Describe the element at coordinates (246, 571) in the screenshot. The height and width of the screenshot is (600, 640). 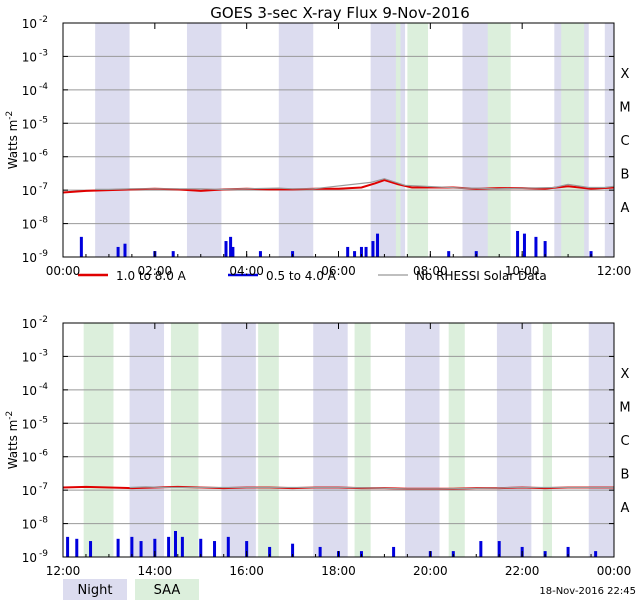
I see `panel-1-x-tick-label-2: 16:00` at that location.